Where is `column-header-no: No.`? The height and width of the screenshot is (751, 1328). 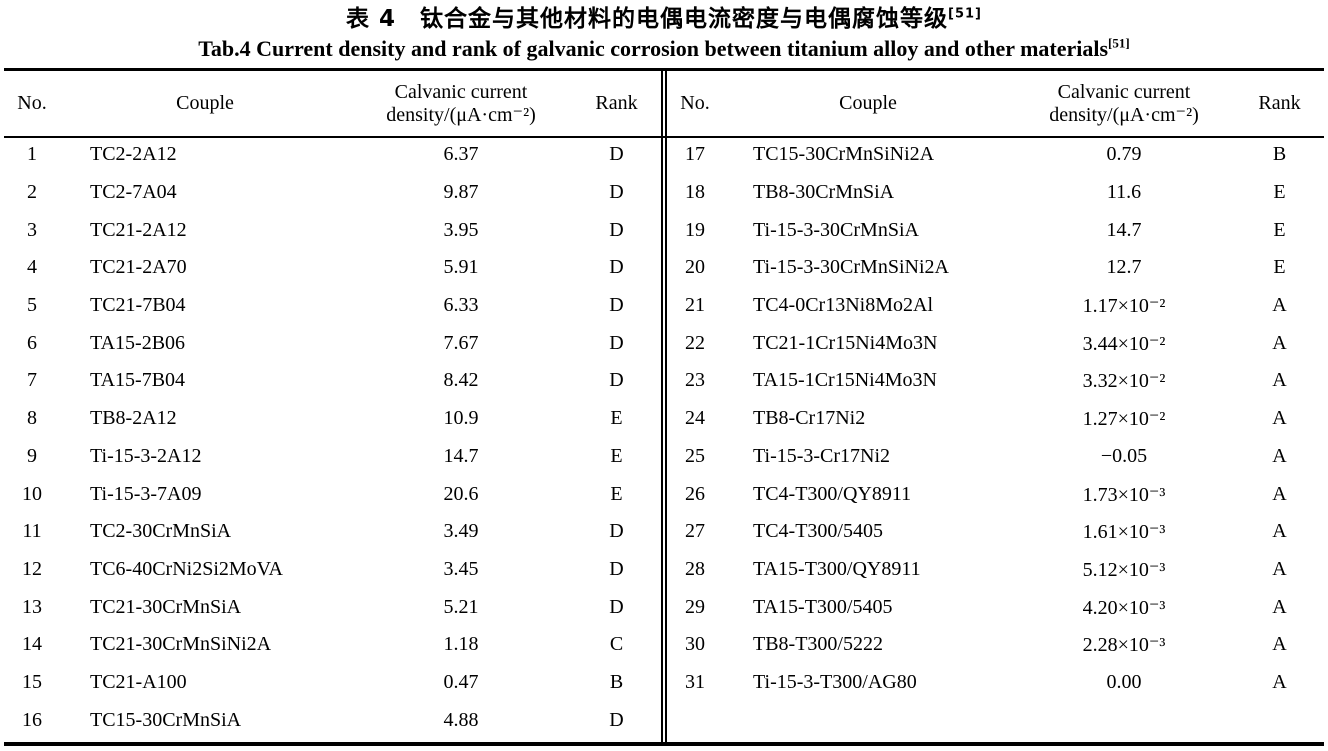 column-header-no: No. is located at coordinates (695, 103).